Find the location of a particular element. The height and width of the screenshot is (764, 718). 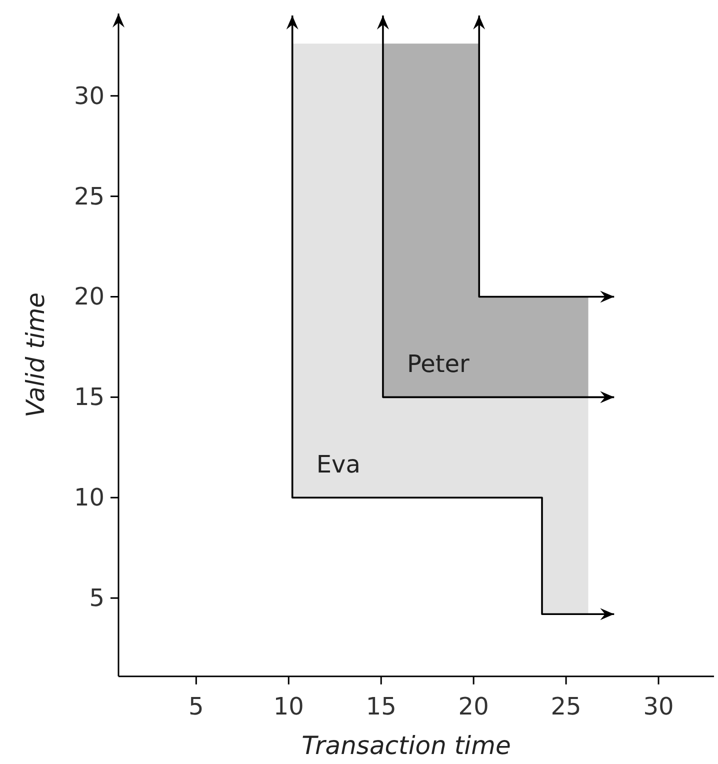

x-tick-label: 10 is located at coordinates (288, 706).